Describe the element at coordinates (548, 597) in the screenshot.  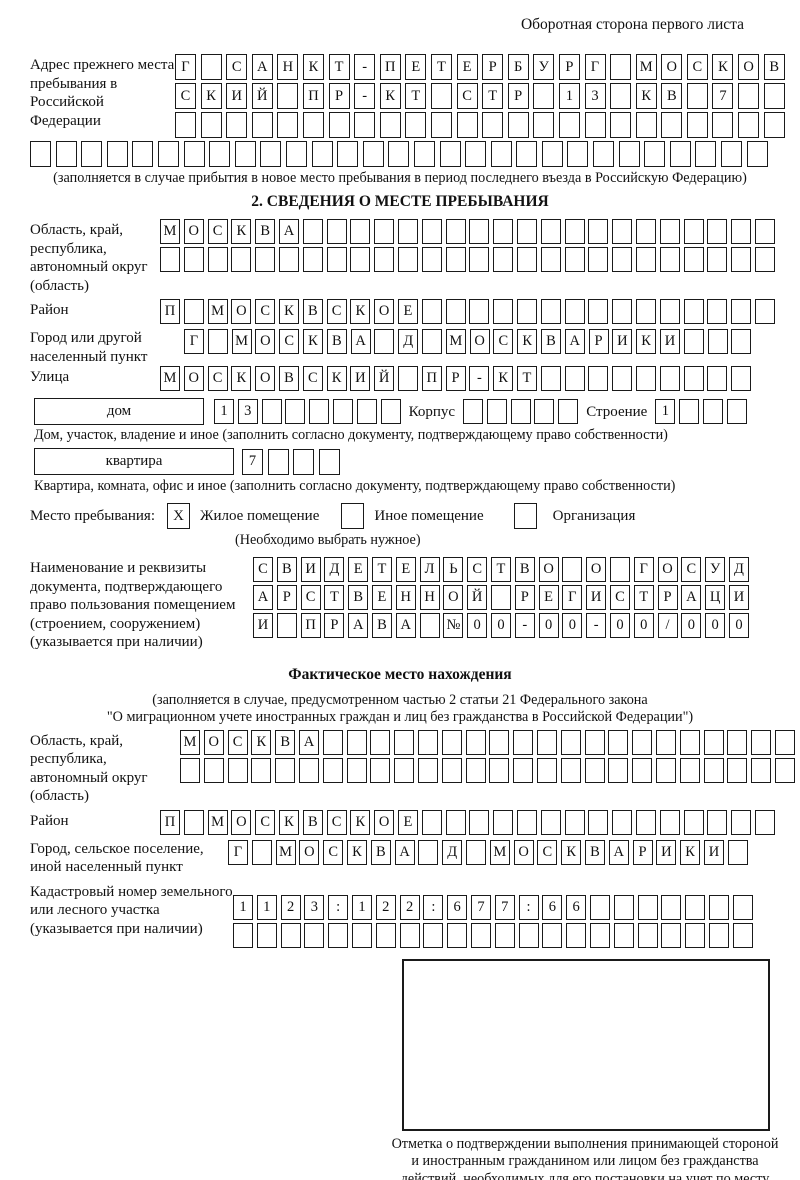
I see `char-cell: Е` at that location.